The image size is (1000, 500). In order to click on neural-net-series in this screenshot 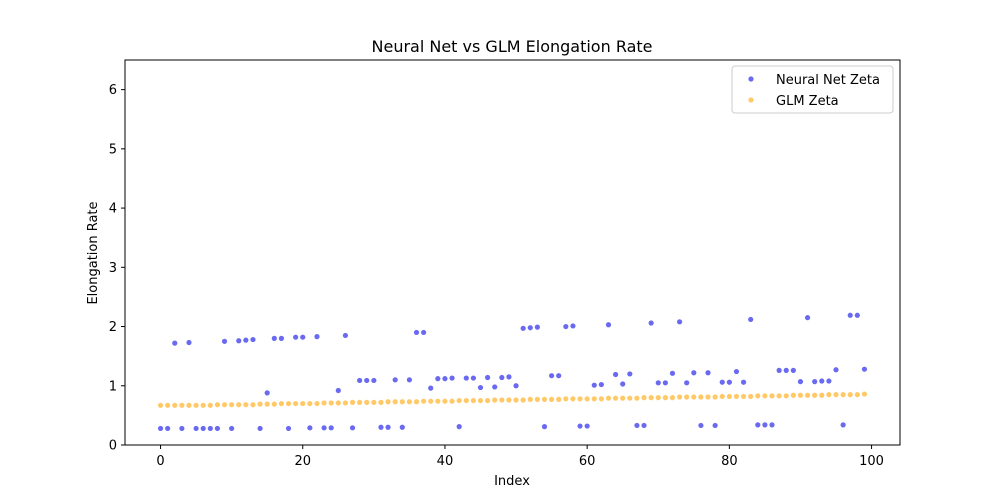, I will do `click(512, 399)`.